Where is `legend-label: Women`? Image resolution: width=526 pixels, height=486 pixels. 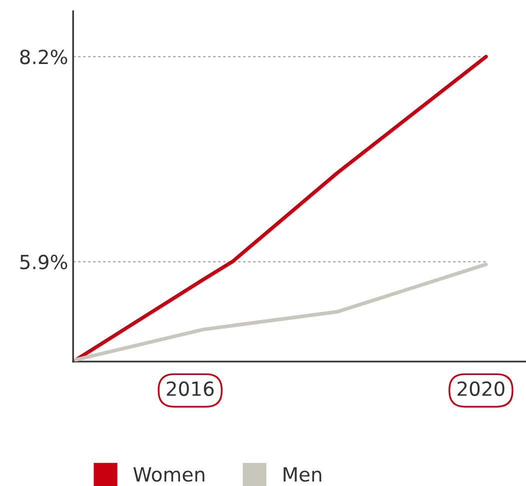
legend-label: Women is located at coordinates (168, 474).